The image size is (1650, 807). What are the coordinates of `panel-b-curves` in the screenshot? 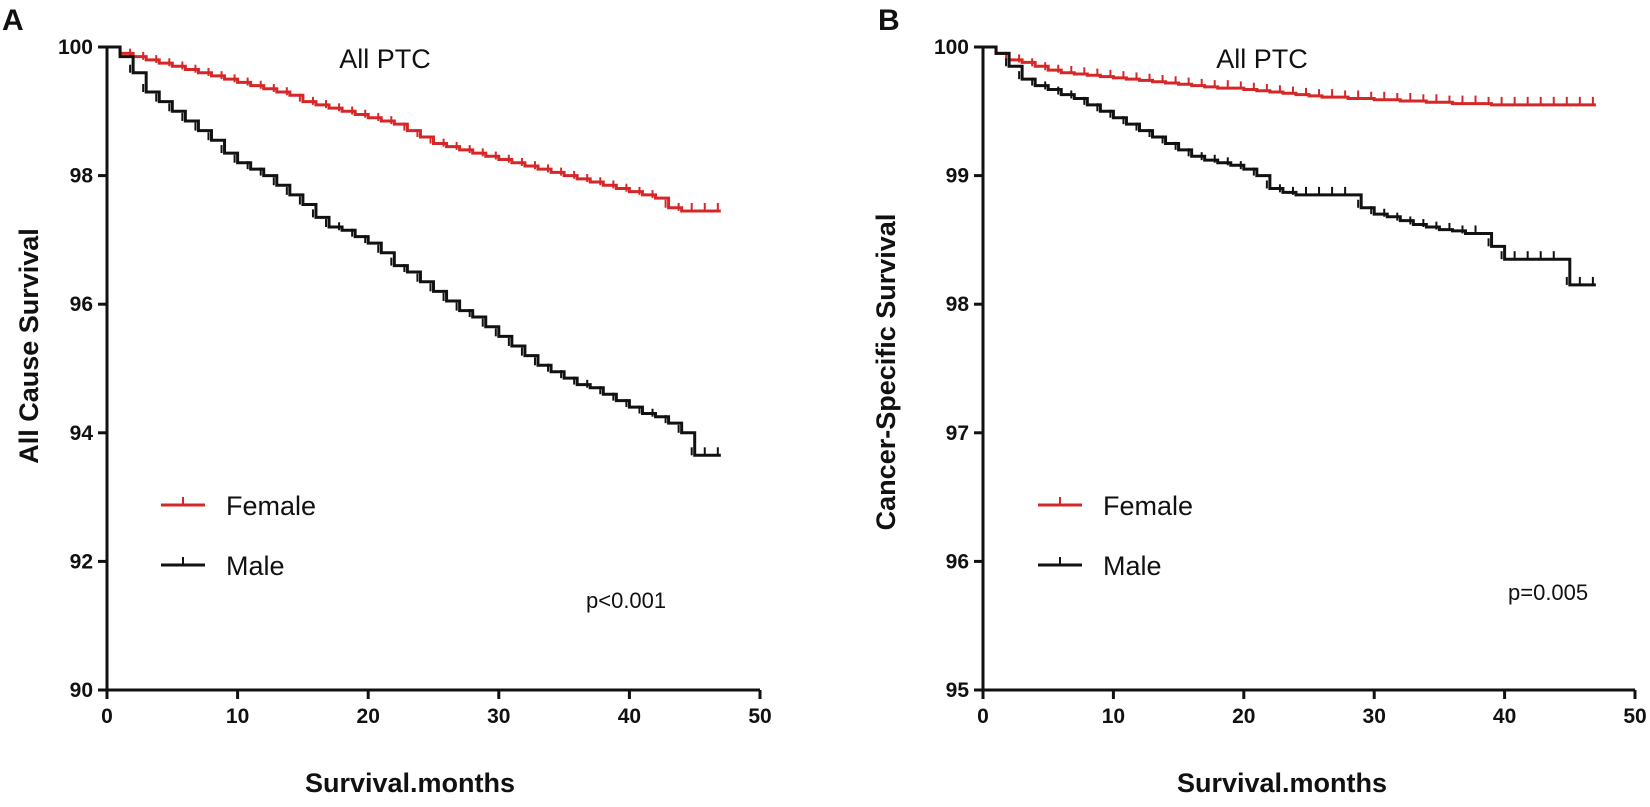 It's located at (1289, 166).